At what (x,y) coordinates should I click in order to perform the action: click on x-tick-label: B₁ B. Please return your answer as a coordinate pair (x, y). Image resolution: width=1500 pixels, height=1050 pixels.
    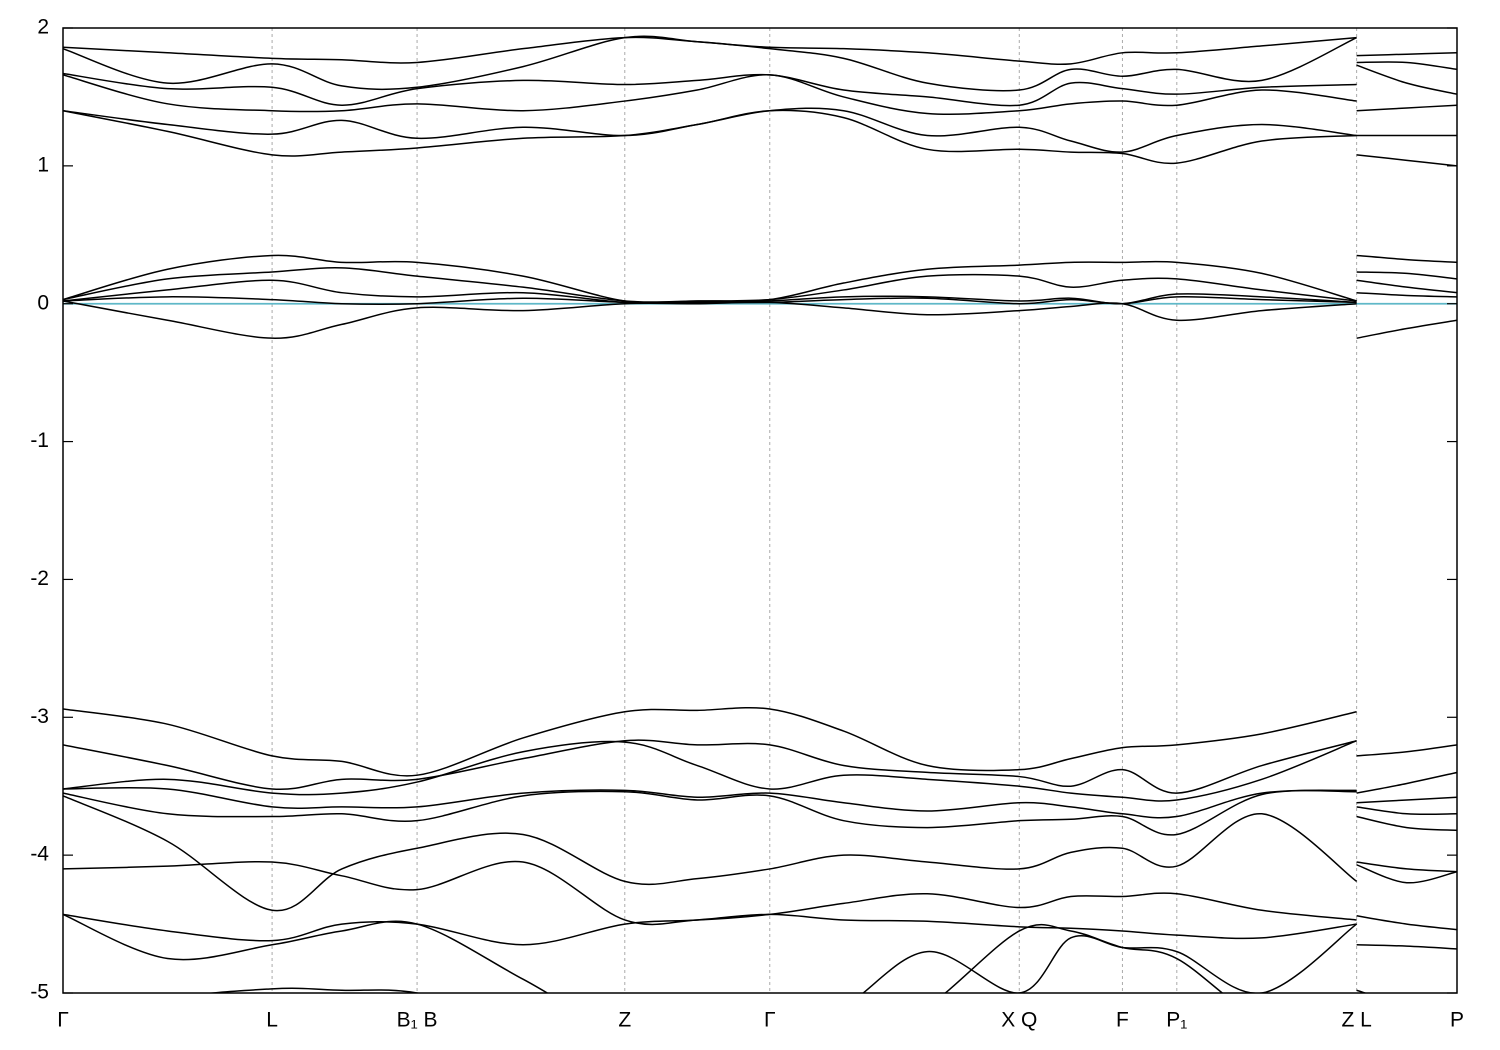
    Looking at the image, I should click on (417, 1020).